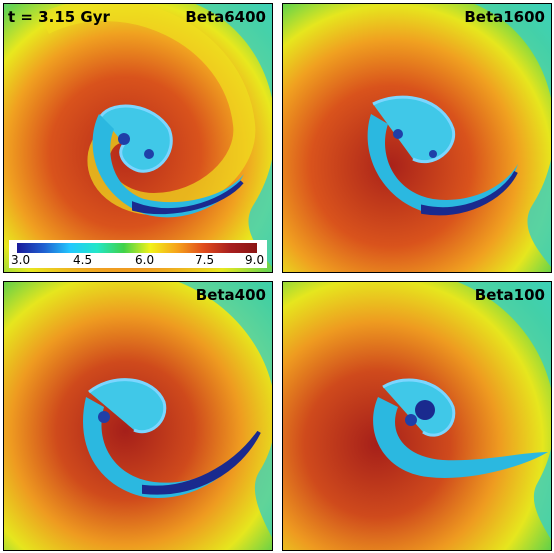  Describe the element at coordinates (205, 260) in the screenshot. I see `colorbar-tick: 7.5` at that location.